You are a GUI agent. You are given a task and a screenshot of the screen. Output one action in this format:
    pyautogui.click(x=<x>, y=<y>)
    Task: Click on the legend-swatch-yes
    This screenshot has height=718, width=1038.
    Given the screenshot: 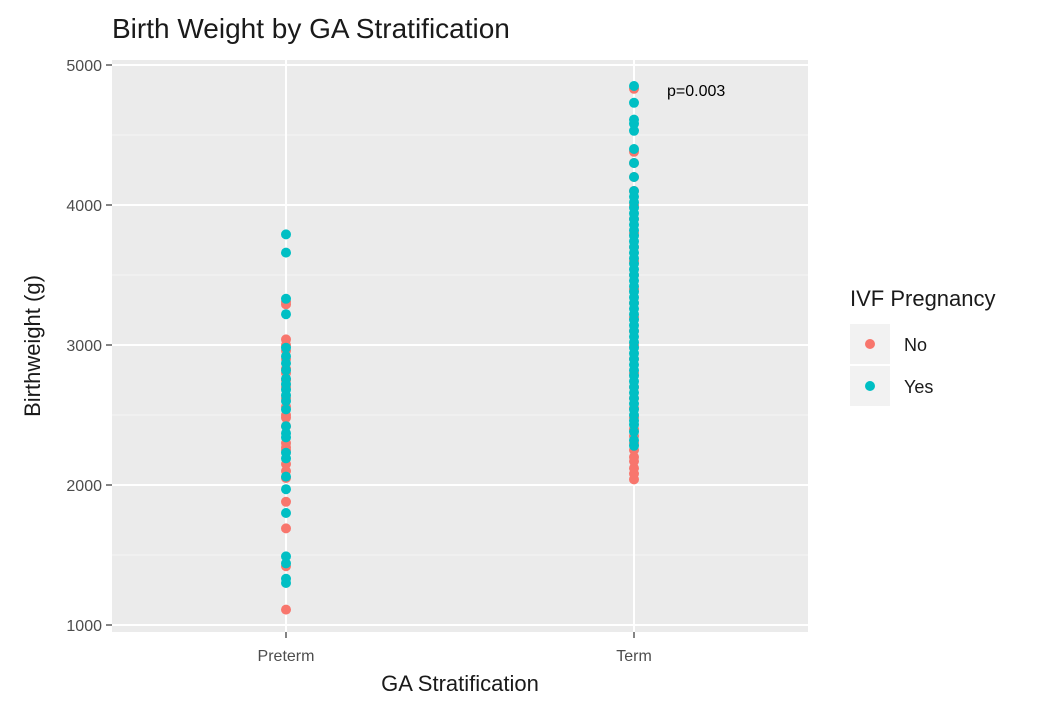 What is the action you would take?
    pyautogui.click(x=870, y=386)
    